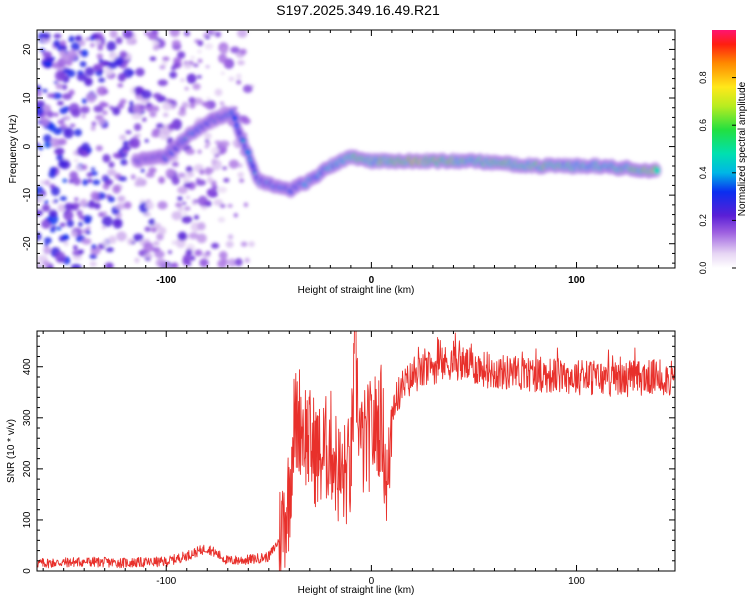 This screenshot has height=600, width=750. Describe the element at coordinates (27, 366) in the screenshot. I see `y-tick-label: 400` at that location.